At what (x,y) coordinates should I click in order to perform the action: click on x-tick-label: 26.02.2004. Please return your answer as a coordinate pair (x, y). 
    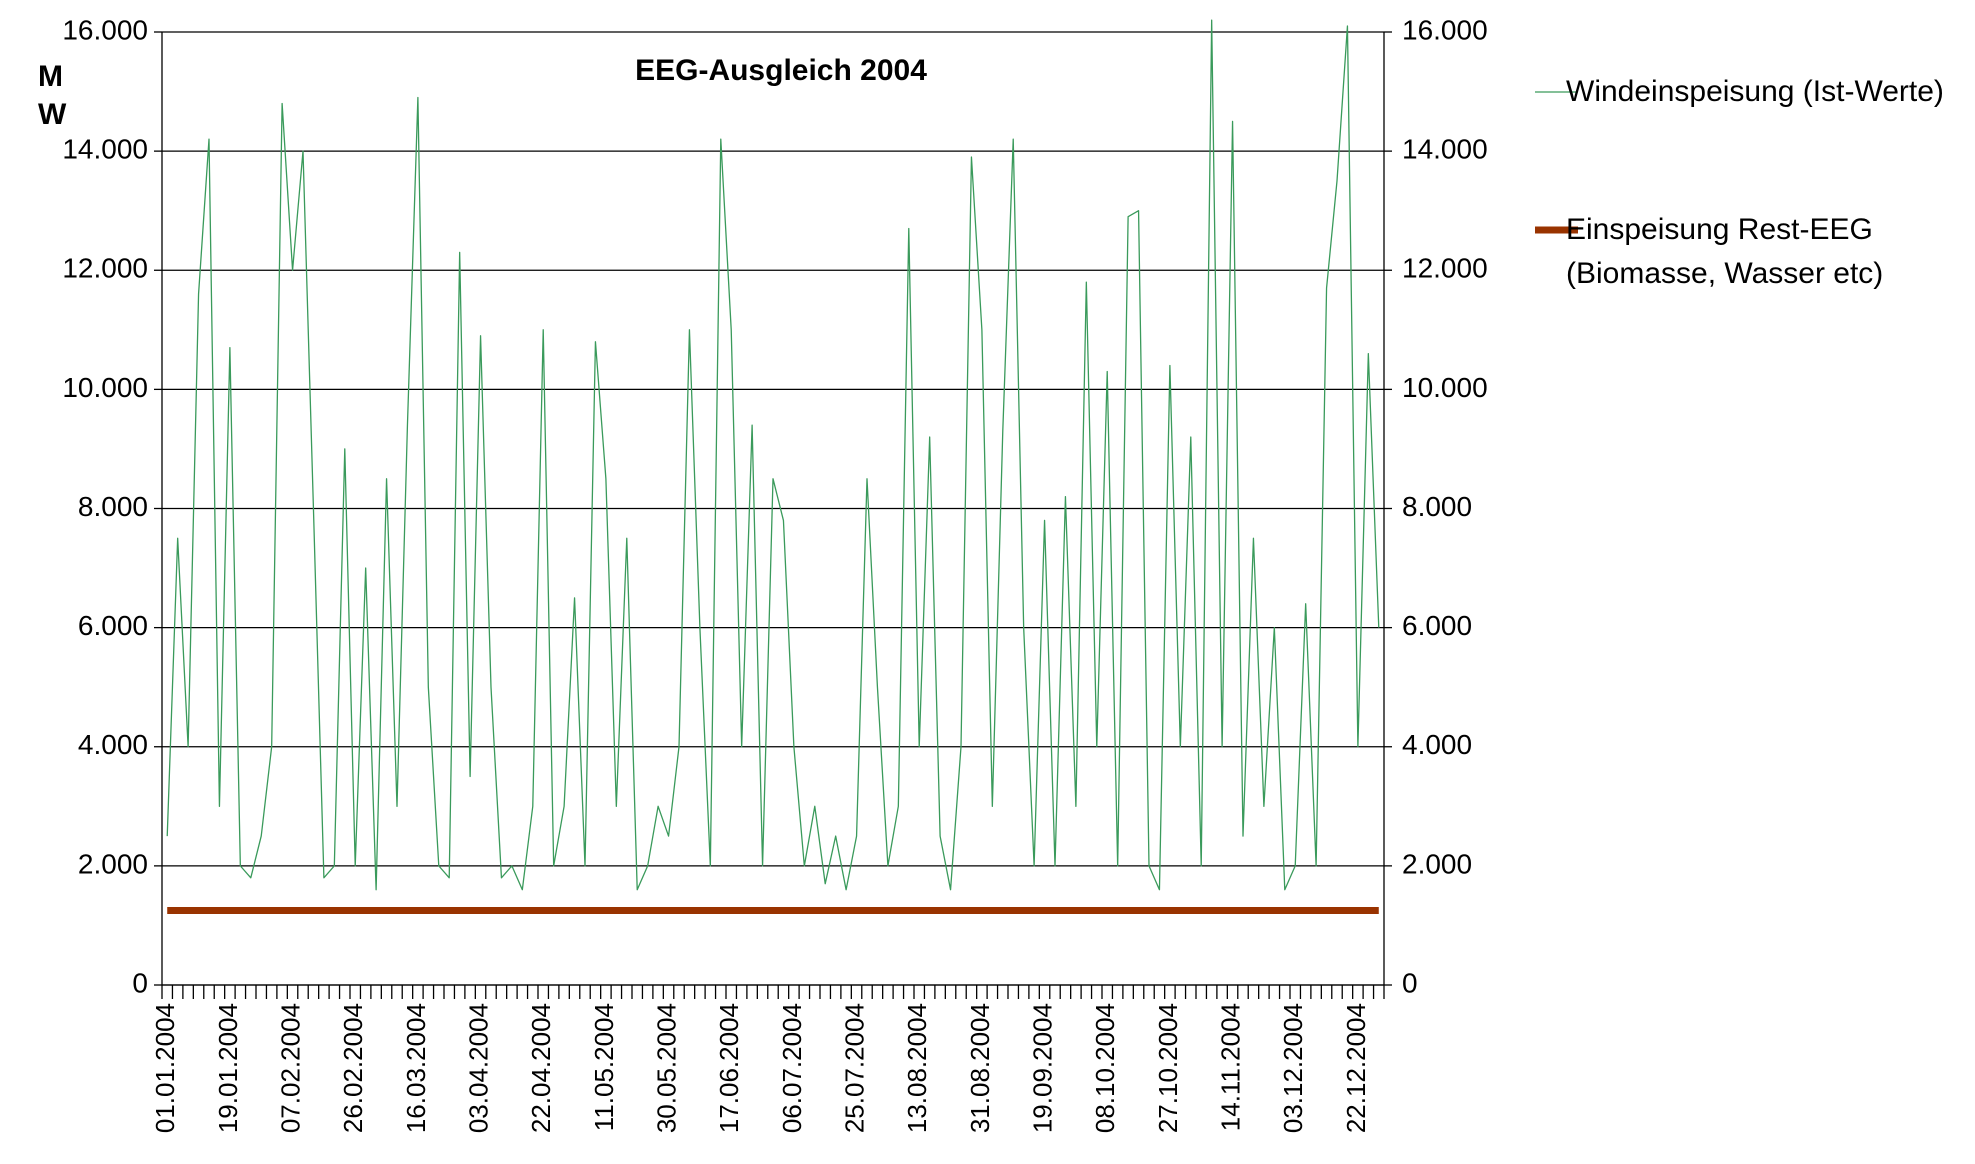
    Looking at the image, I should click on (353, 1068).